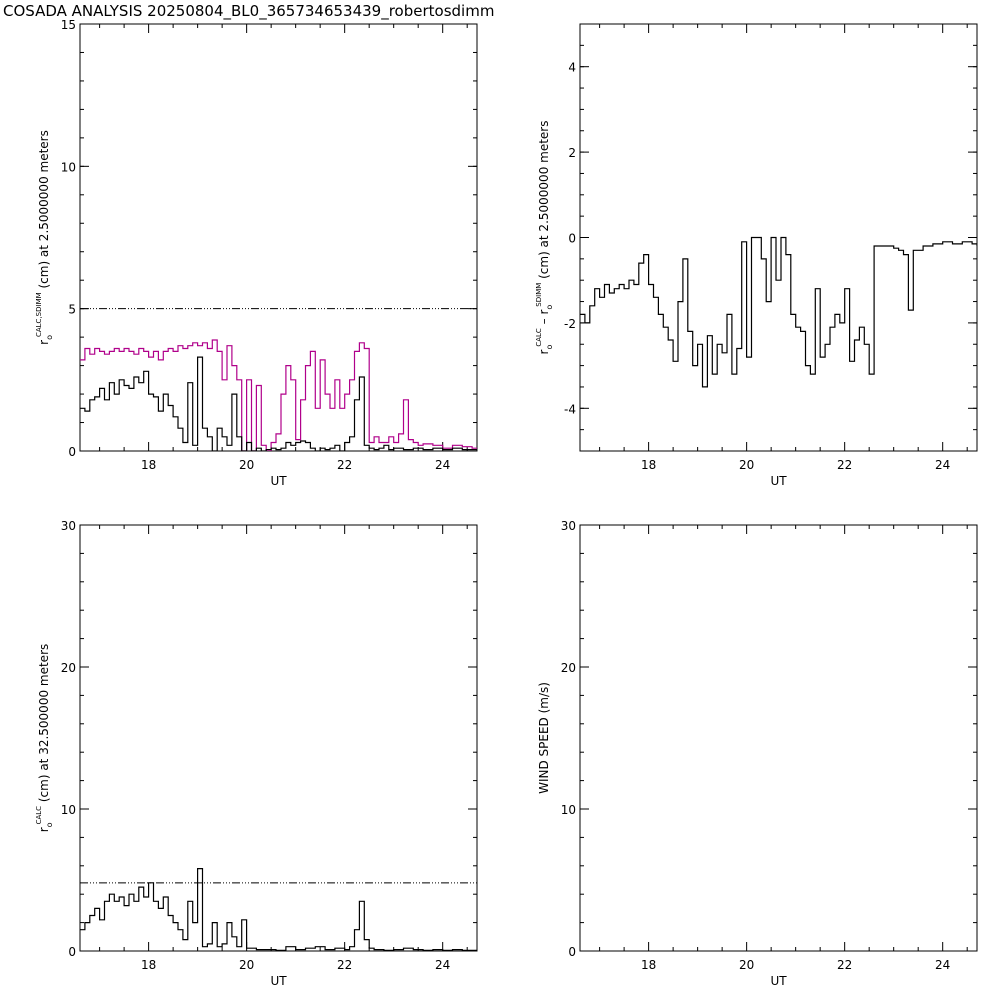  I want to click on chart4-y-tick-label: 30, so click(568, 526).